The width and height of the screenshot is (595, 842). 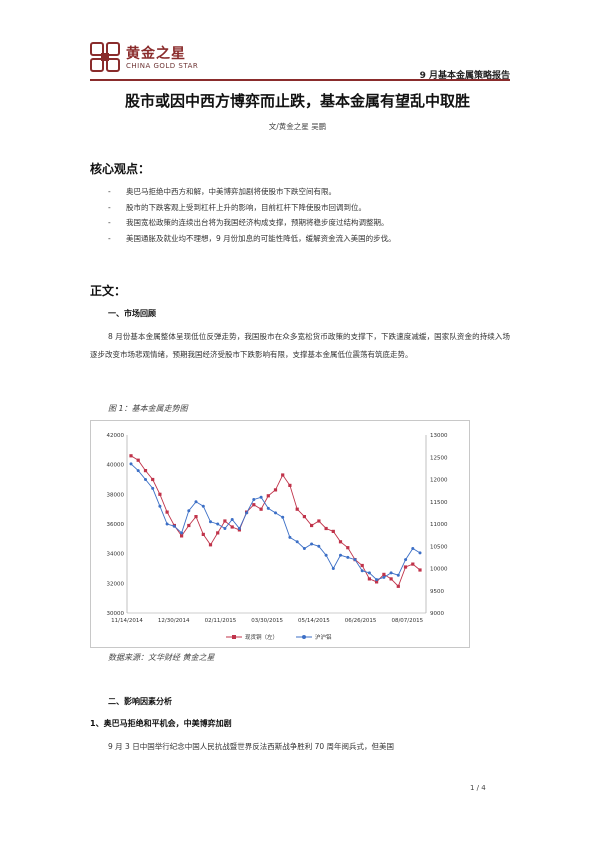 I want to click on x-tick-label: 11/14/2014, so click(x=127, y=621).